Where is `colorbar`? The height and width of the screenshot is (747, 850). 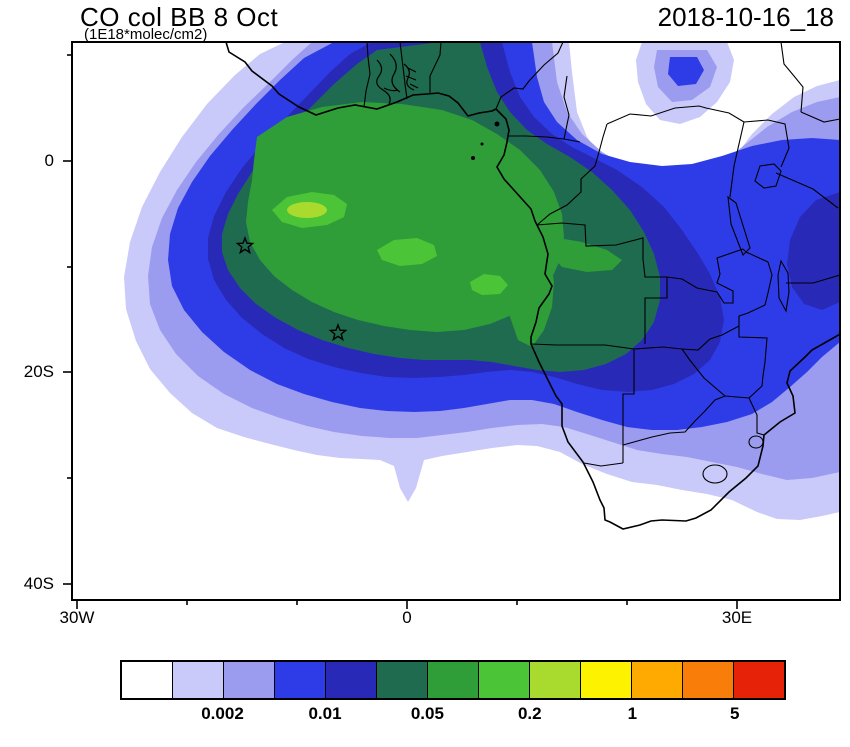
colorbar is located at coordinates (453, 680).